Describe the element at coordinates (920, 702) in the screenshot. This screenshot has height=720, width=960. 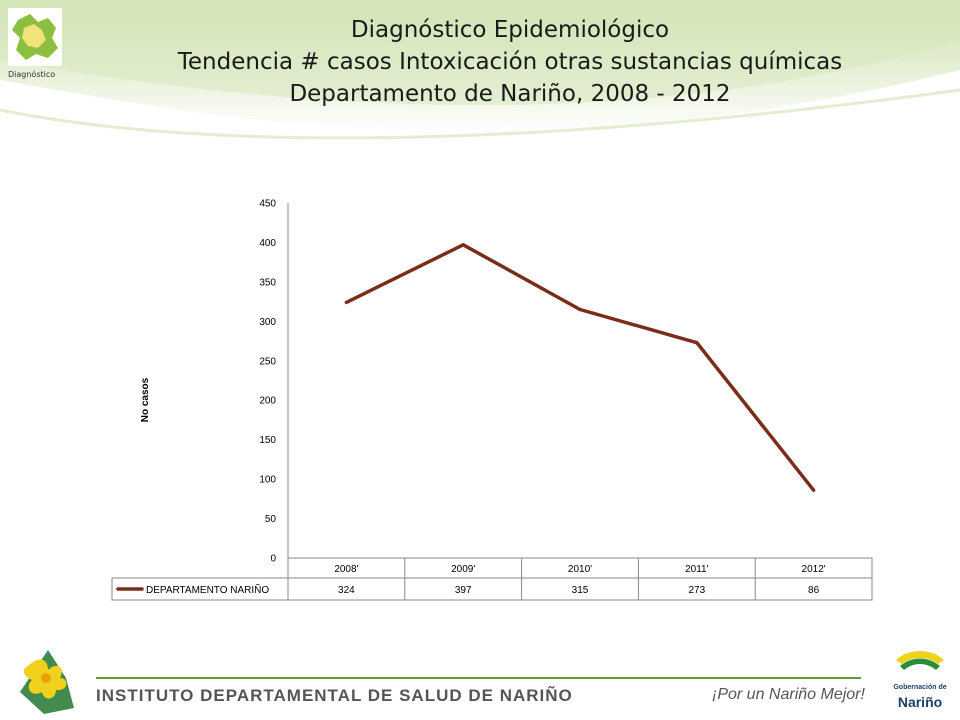
I see `gobernacion-name: Nariño` at that location.